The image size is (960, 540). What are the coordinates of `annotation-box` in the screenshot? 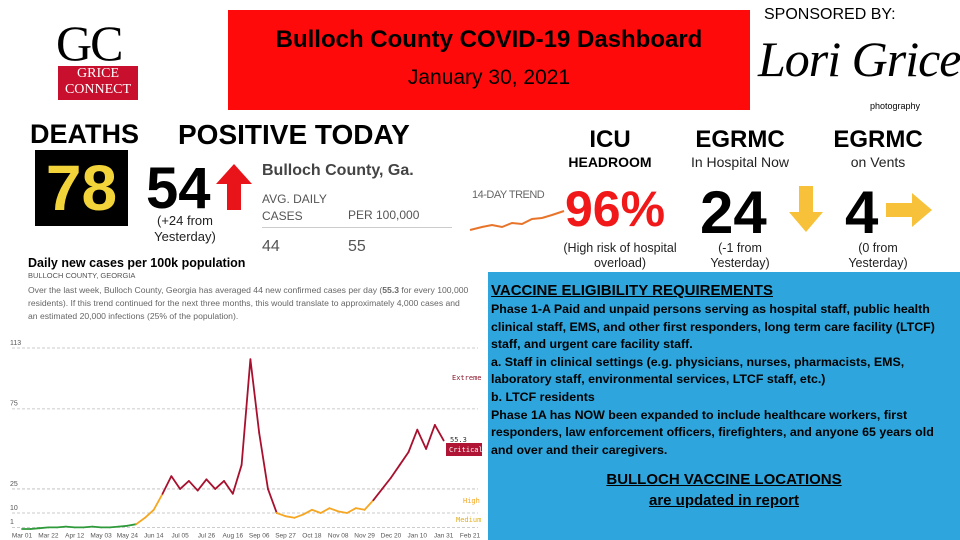 It's located at (464, 449).